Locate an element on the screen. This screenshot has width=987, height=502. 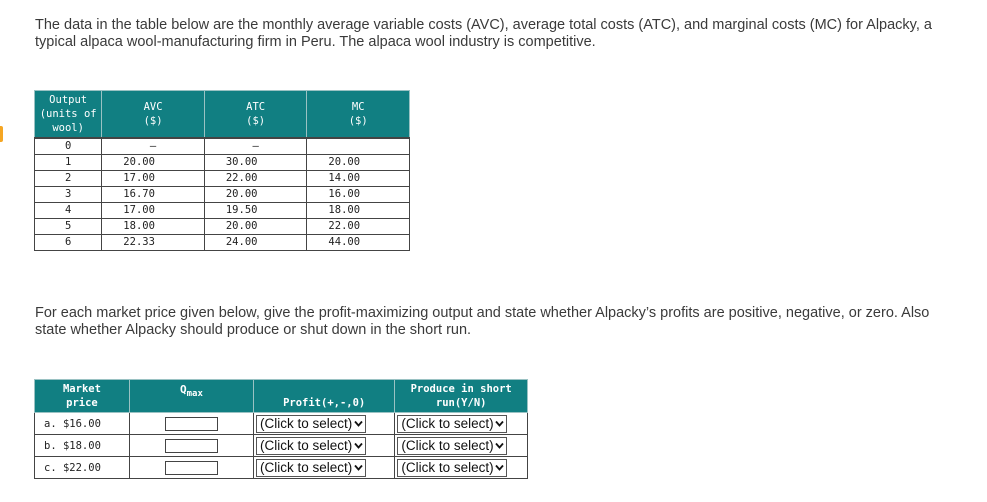
mc-cell: 18.00 is located at coordinates (358, 210).